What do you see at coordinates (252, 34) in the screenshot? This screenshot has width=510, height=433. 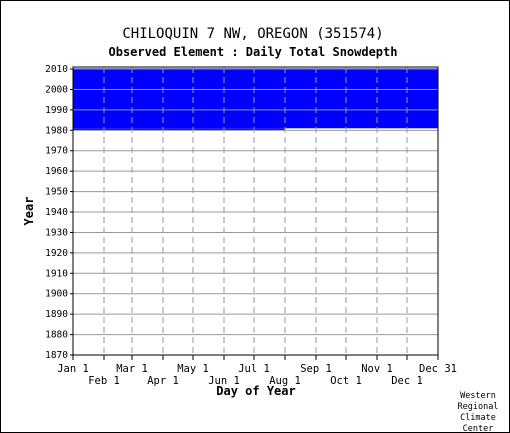 I see `chart-title: CHILOQUIN 7 NW, OREGON (351574)` at bounding box center [252, 34].